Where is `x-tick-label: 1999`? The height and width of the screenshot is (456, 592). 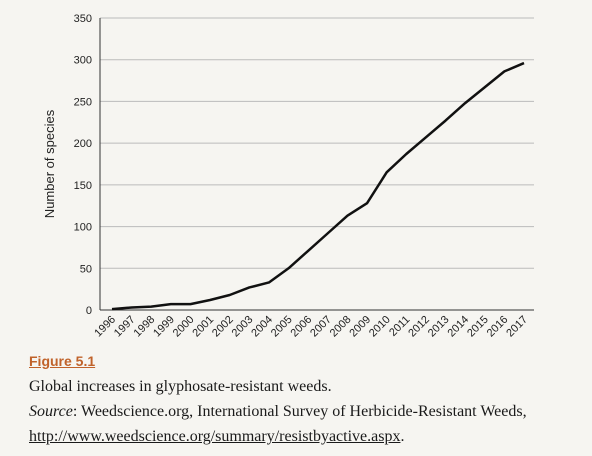
x-tick-label: 1999 is located at coordinates (164, 327).